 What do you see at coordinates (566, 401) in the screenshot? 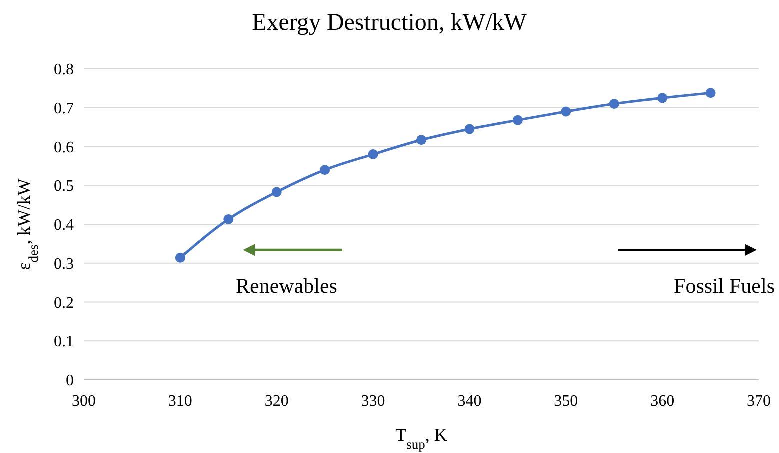
I see `x-tick-label: 350` at bounding box center [566, 401].